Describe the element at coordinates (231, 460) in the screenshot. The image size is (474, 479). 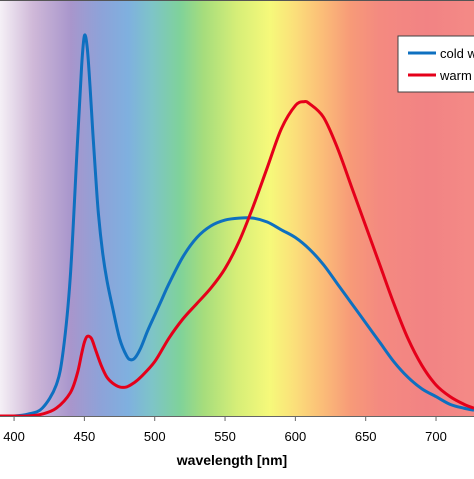
I see `x-axis-label: wavelength [nm]` at that location.